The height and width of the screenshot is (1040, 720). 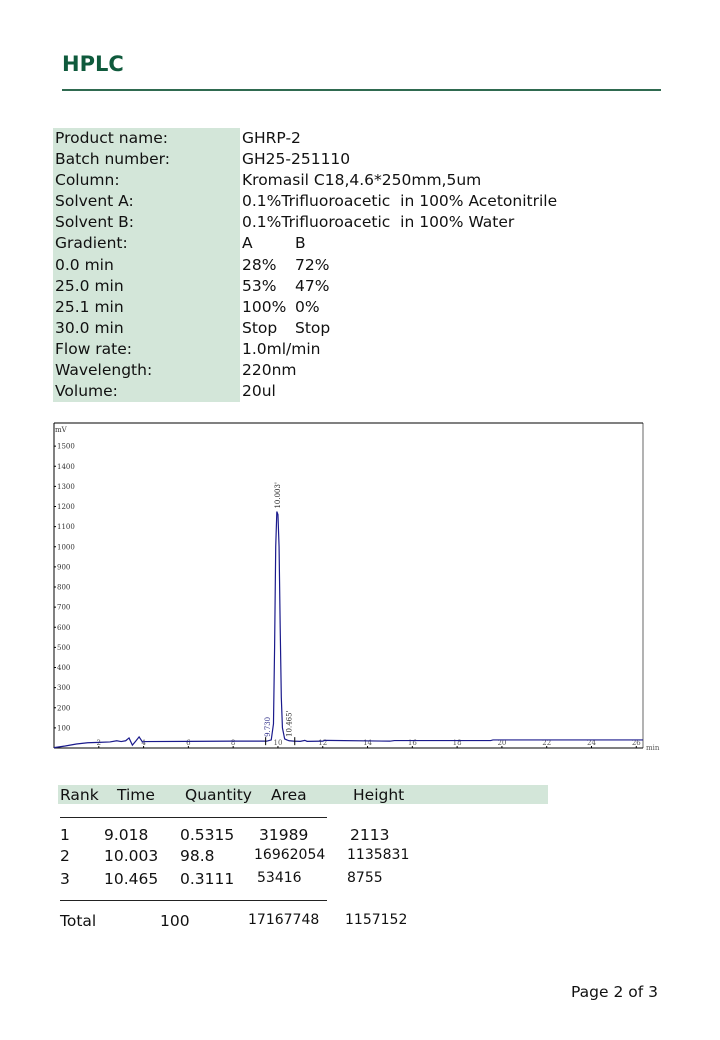 I want to click on y-tick-label: 300, so click(x=63, y=688).